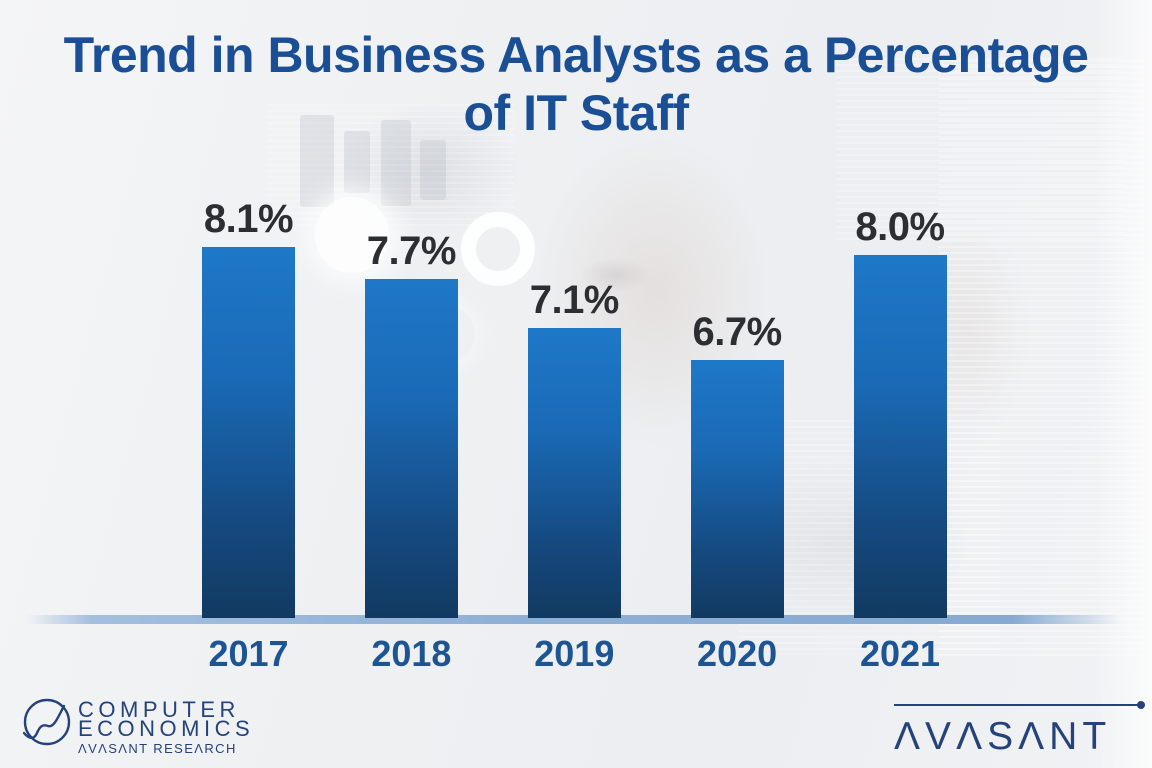 The width and height of the screenshot is (1152, 768). Describe the element at coordinates (411, 653) in the screenshot. I see `x-axis-label-2018: 2018` at that location.